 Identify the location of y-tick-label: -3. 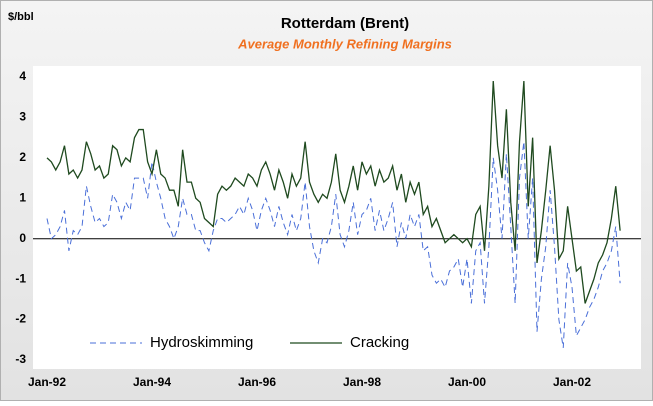
(20, 359).